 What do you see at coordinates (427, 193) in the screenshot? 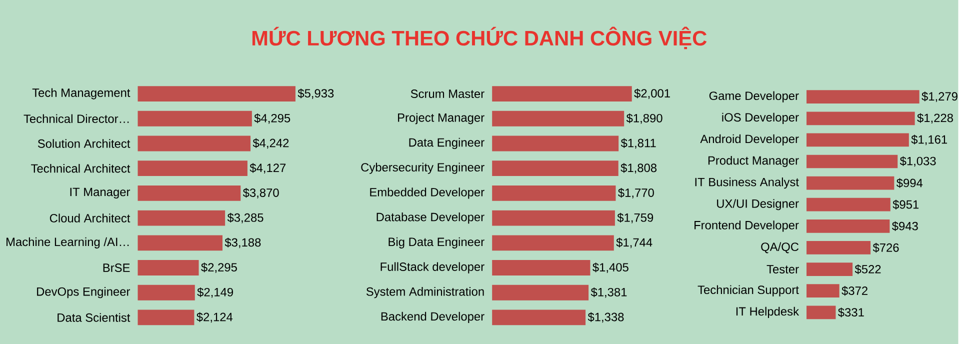
I see `y-tick-label: Embedded Developer` at bounding box center [427, 193].